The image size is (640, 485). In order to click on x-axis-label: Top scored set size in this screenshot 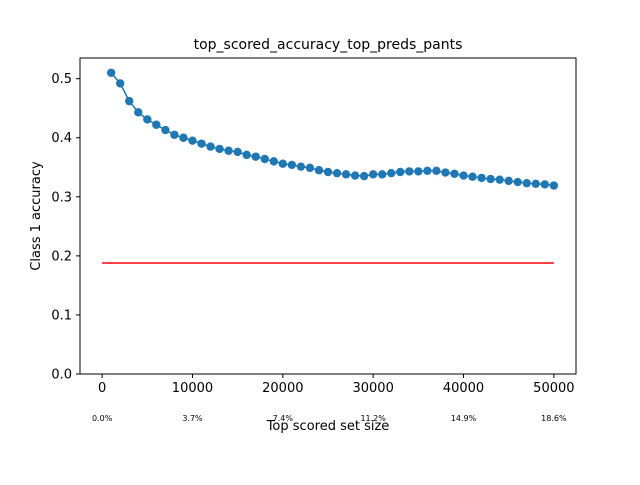, I will do `click(328, 426)`.